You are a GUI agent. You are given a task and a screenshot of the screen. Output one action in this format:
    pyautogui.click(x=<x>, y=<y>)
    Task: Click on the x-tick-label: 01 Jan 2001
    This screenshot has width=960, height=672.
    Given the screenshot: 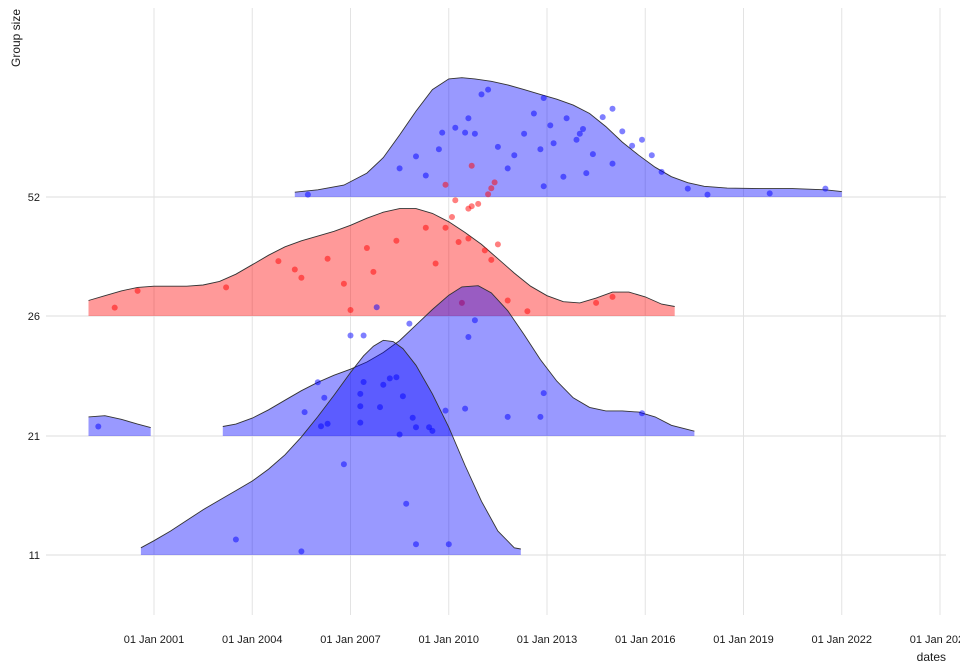 What is the action you would take?
    pyautogui.click(x=154, y=640)
    